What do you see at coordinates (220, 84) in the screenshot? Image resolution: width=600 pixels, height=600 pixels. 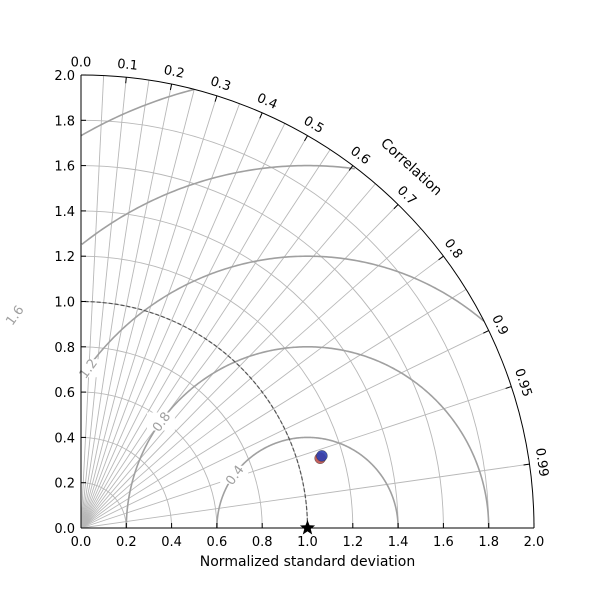 I see `correlation-tick-label: 0.3` at bounding box center [220, 84].